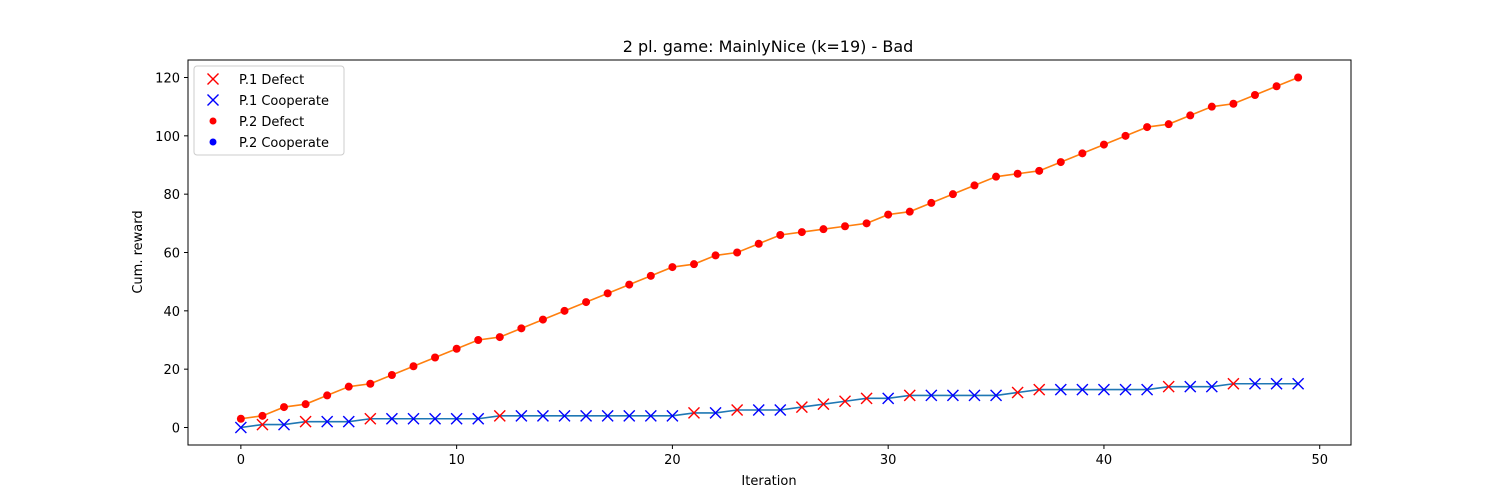 The height and width of the screenshot is (500, 1500). I want to click on legend-swatch-dot, so click(213, 121).